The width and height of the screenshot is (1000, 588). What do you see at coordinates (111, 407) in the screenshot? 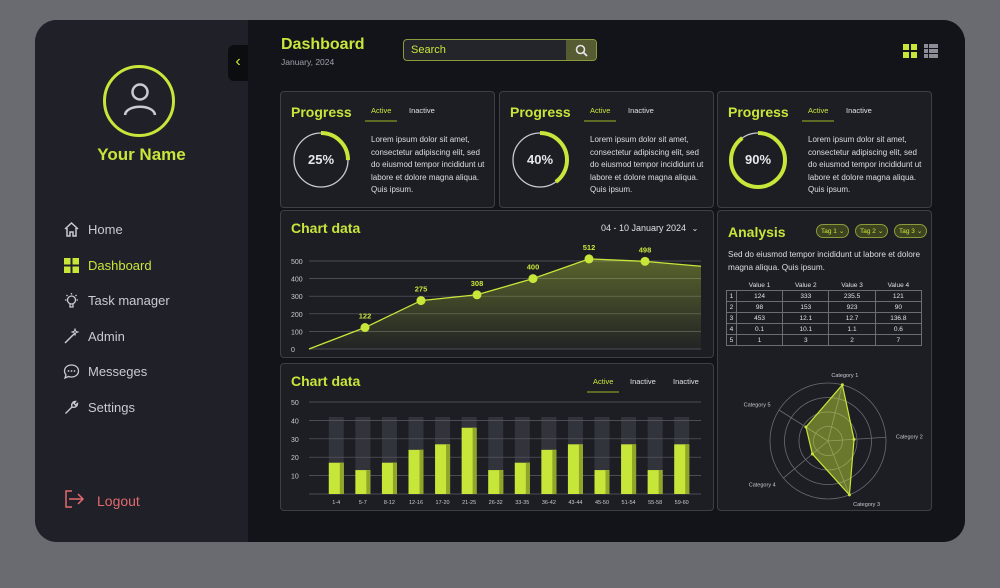
I see `sidebar-item-label: Settings` at bounding box center [111, 407].